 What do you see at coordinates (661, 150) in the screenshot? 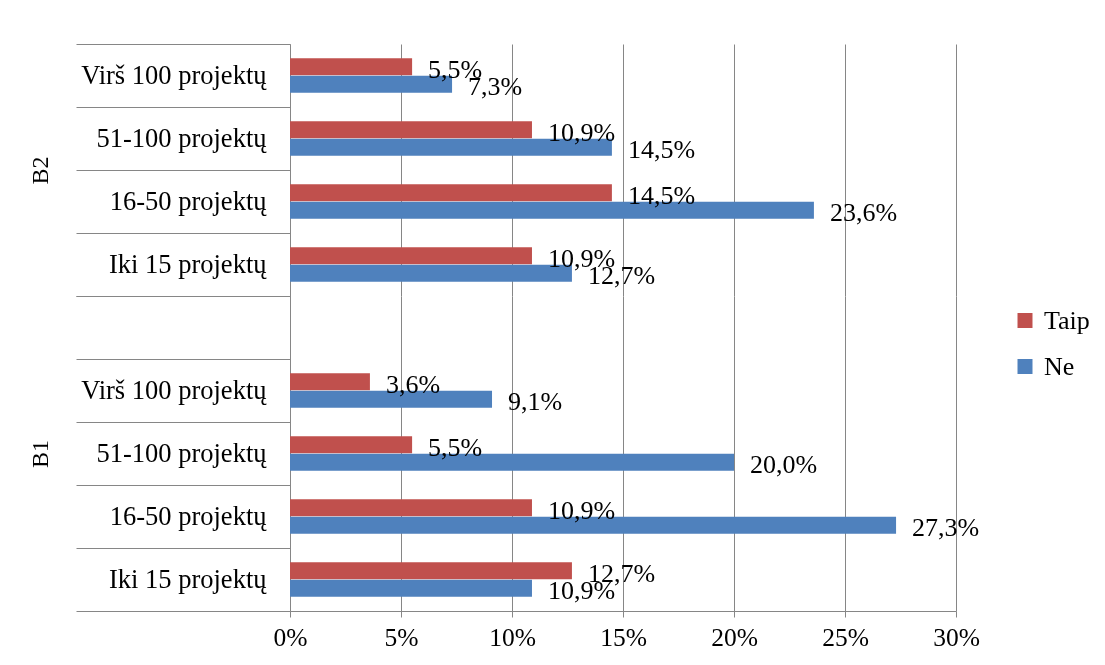
I see `data-label: 14,5%` at bounding box center [661, 150].